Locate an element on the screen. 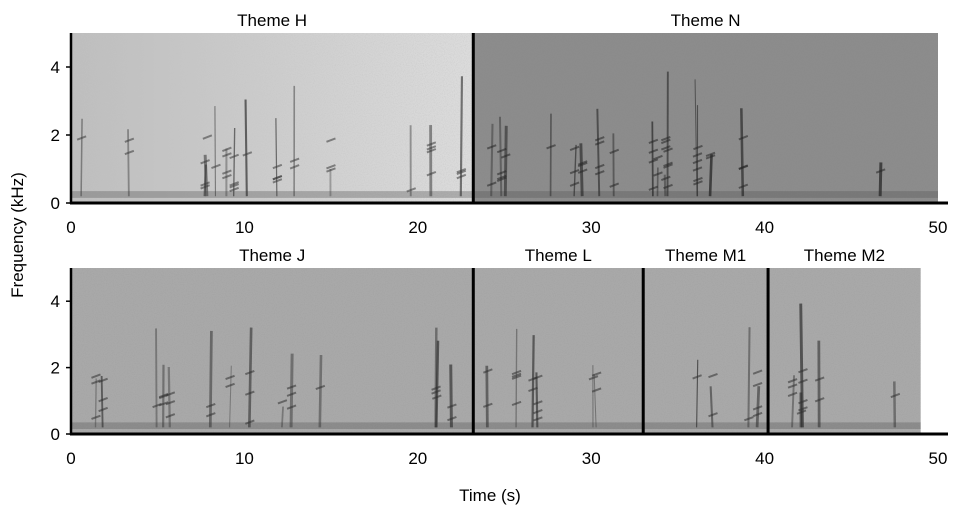 The image size is (953, 507). panel-title: Theme M1 is located at coordinates (705, 255).